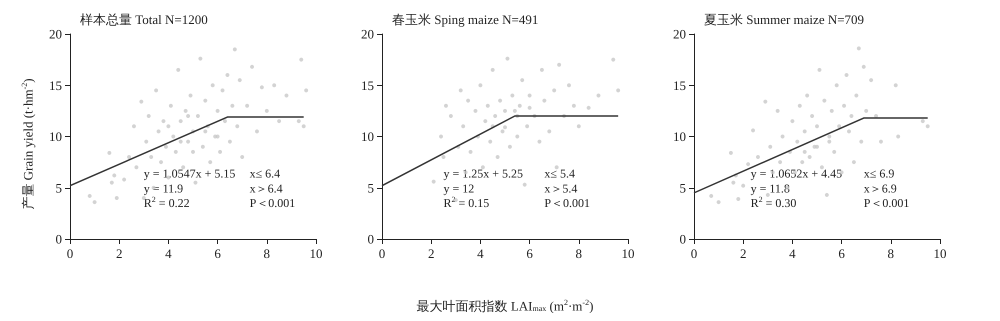 The height and width of the screenshot is (321, 1000). I want to click on x-tick-label: 6, so click(530, 253).